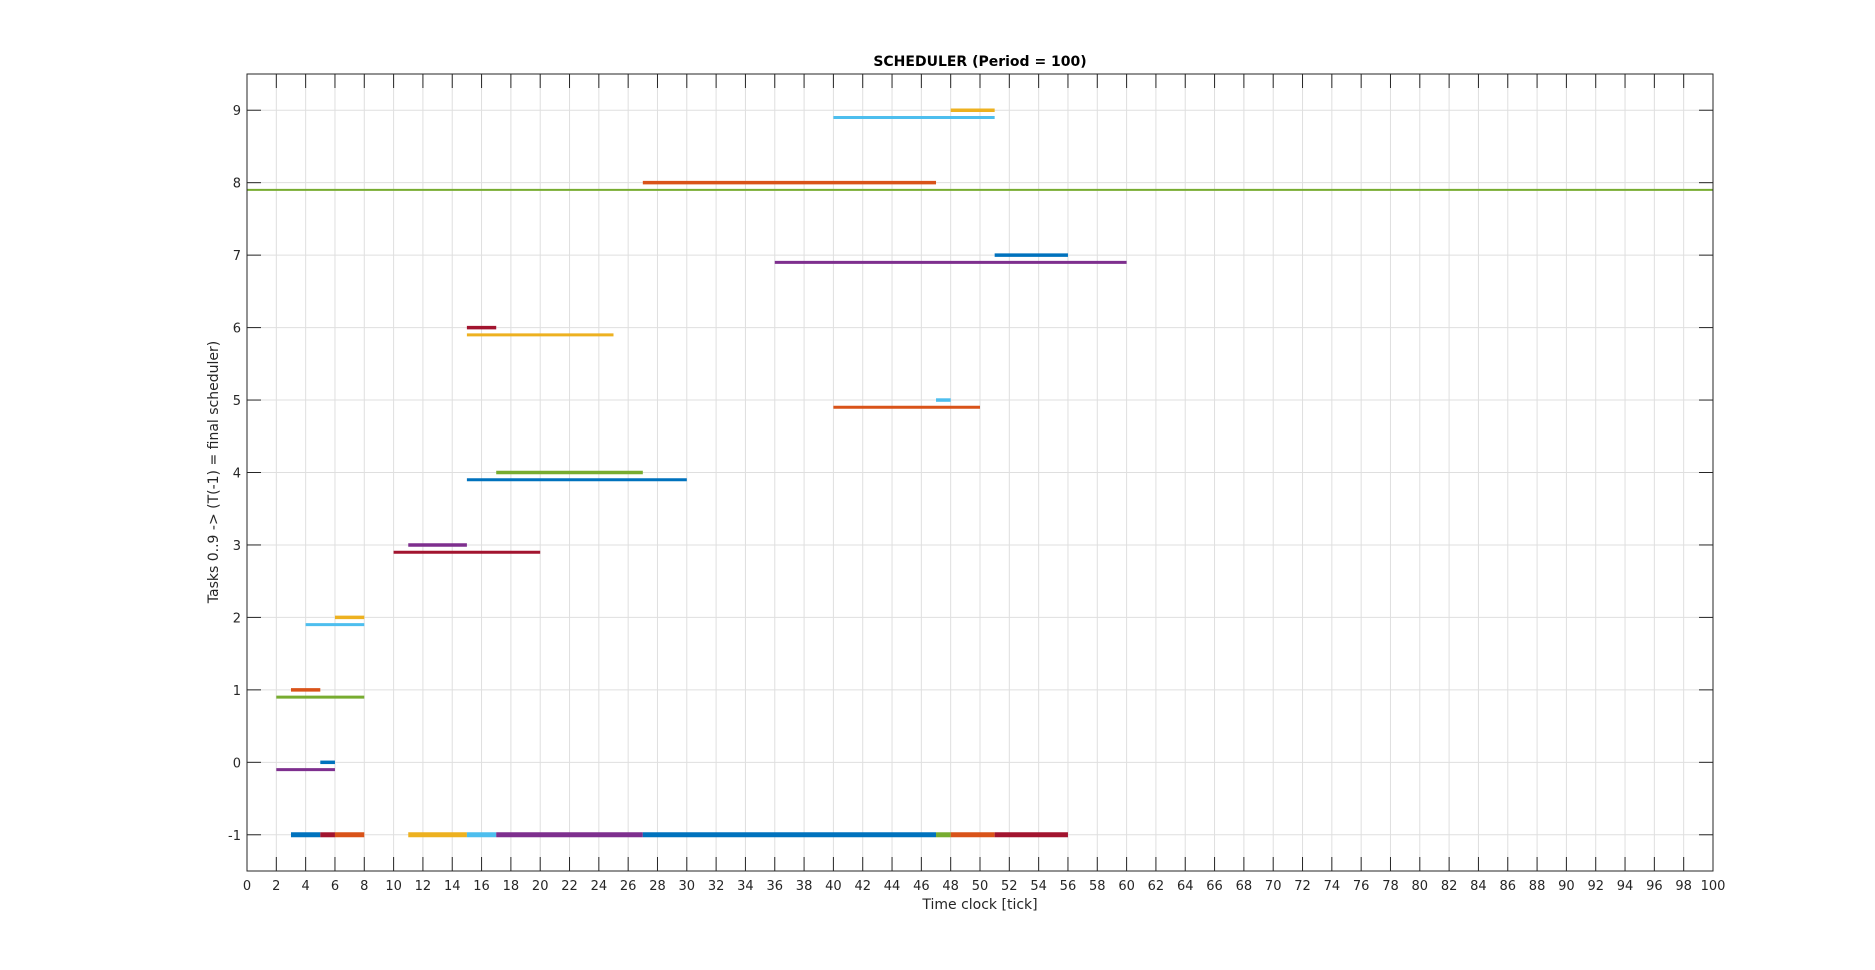 The height and width of the screenshot is (970, 1875). Describe the element at coordinates (804, 886) in the screenshot. I see `x-tick-label: 38` at that location.